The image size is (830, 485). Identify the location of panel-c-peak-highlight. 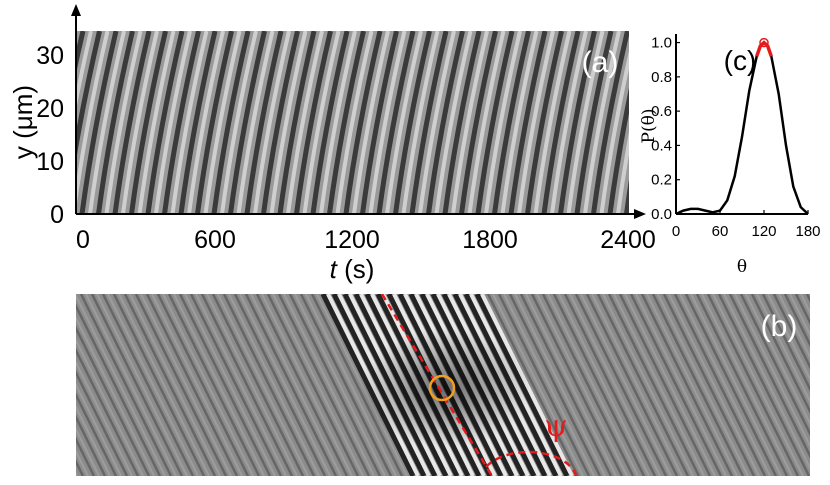
(764, 48).